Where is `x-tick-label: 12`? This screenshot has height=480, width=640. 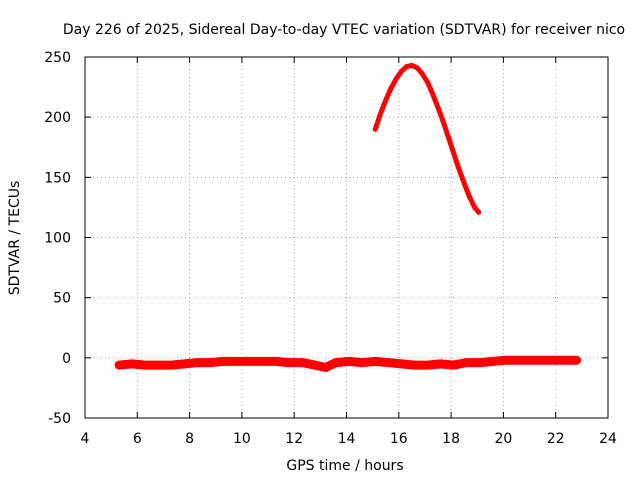 x-tick-label: 12 is located at coordinates (294, 439).